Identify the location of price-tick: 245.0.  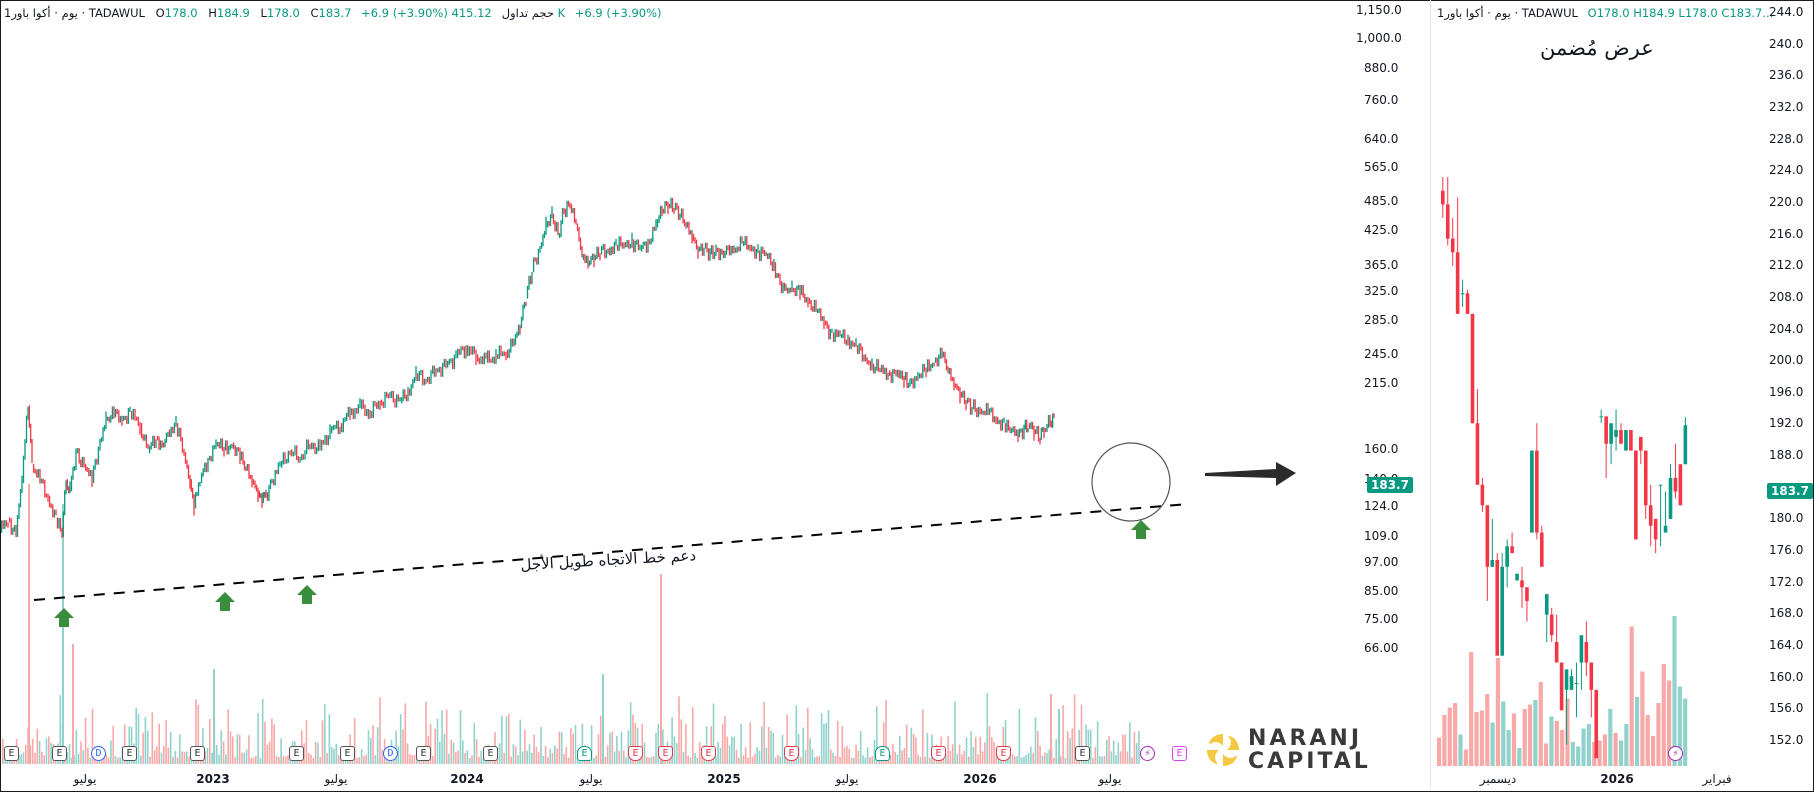
(1381, 354).